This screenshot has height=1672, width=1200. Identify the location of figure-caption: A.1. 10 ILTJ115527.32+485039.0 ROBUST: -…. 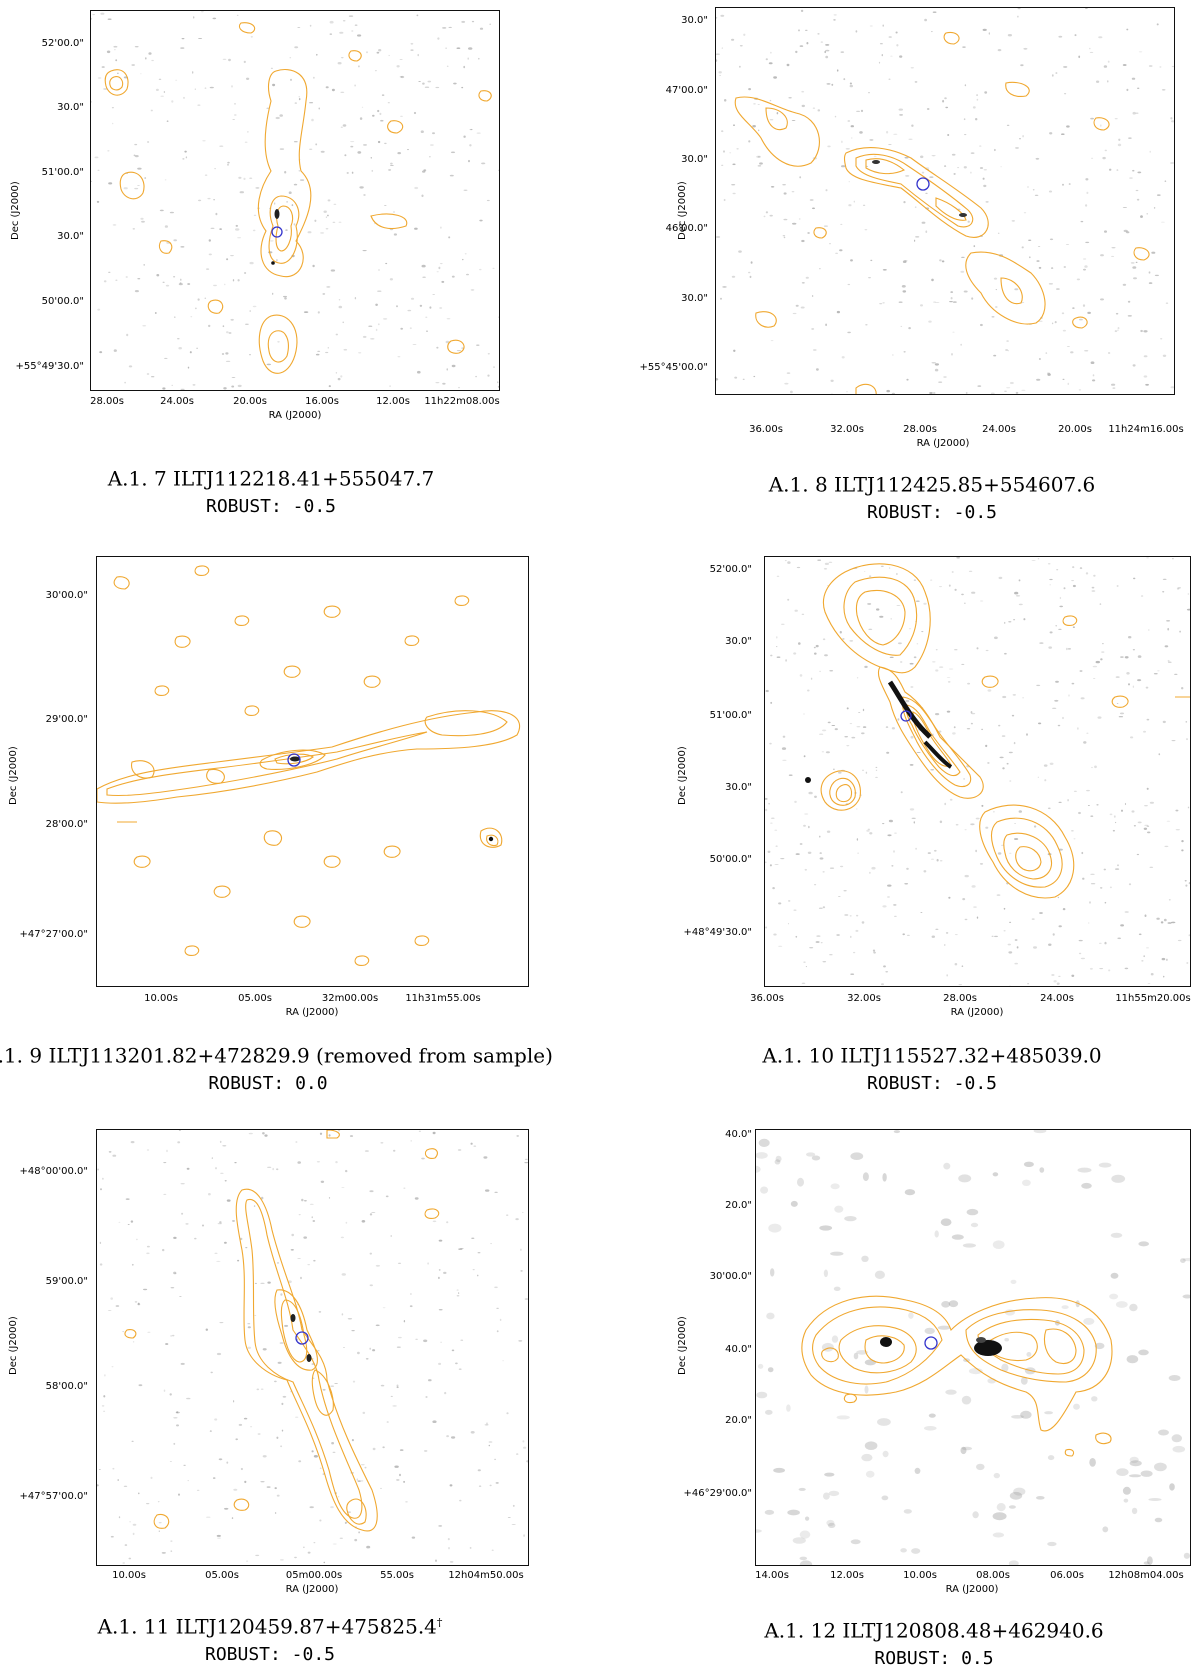
(931, 1068).